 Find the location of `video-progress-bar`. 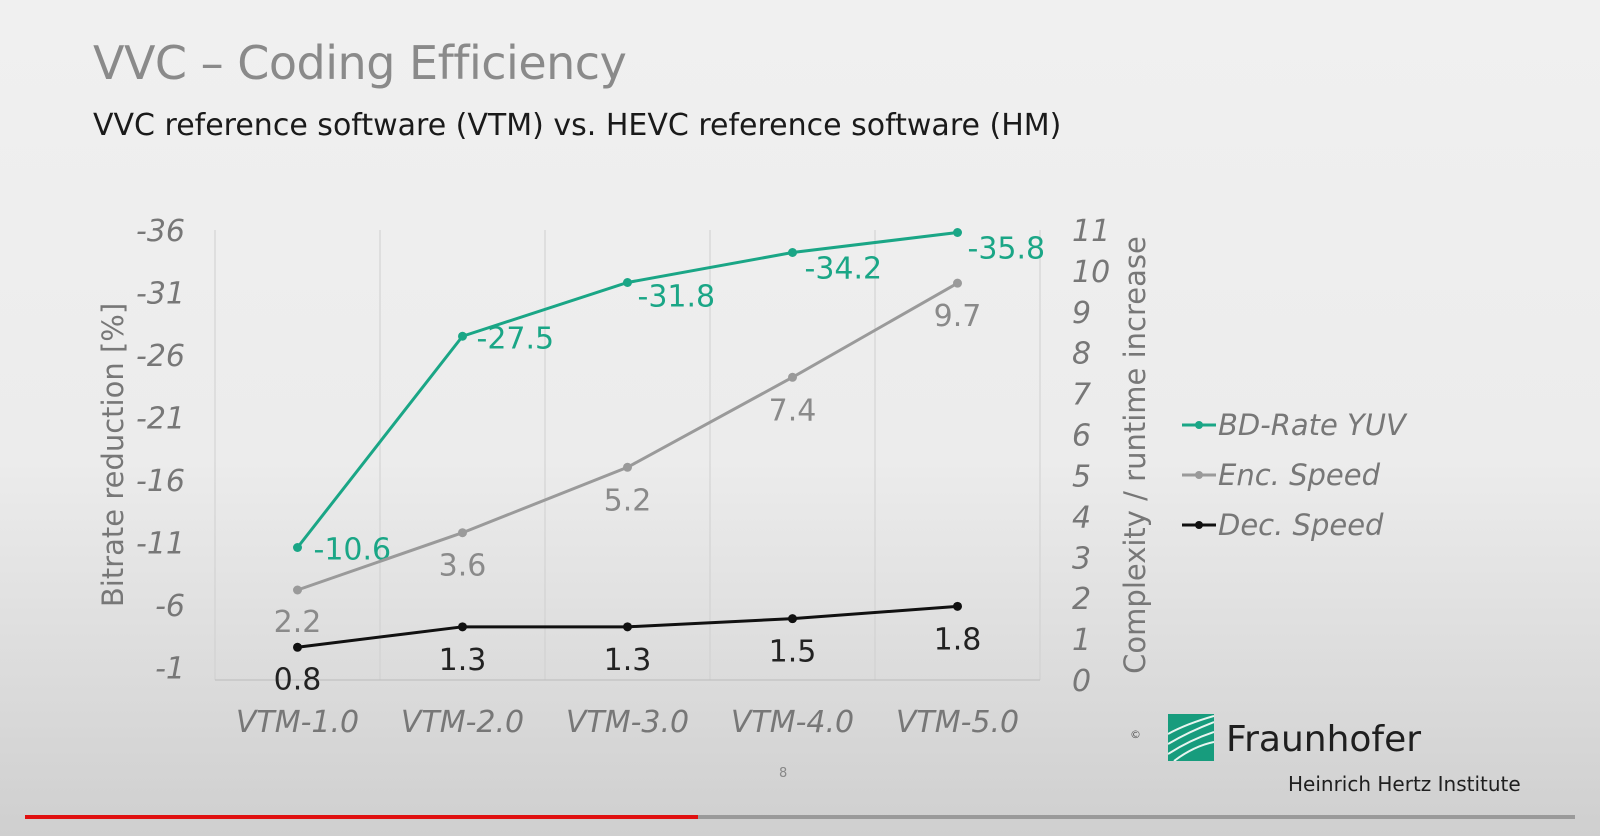

video-progress-bar is located at coordinates (800, 817).